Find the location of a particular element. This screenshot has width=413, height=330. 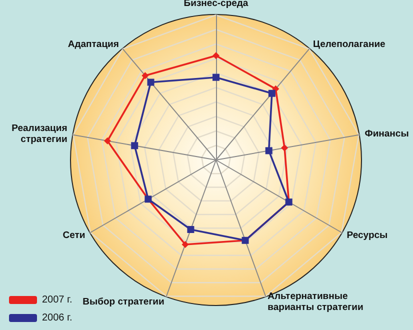

legend-label: 2006 г. is located at coordinates (57, 318).